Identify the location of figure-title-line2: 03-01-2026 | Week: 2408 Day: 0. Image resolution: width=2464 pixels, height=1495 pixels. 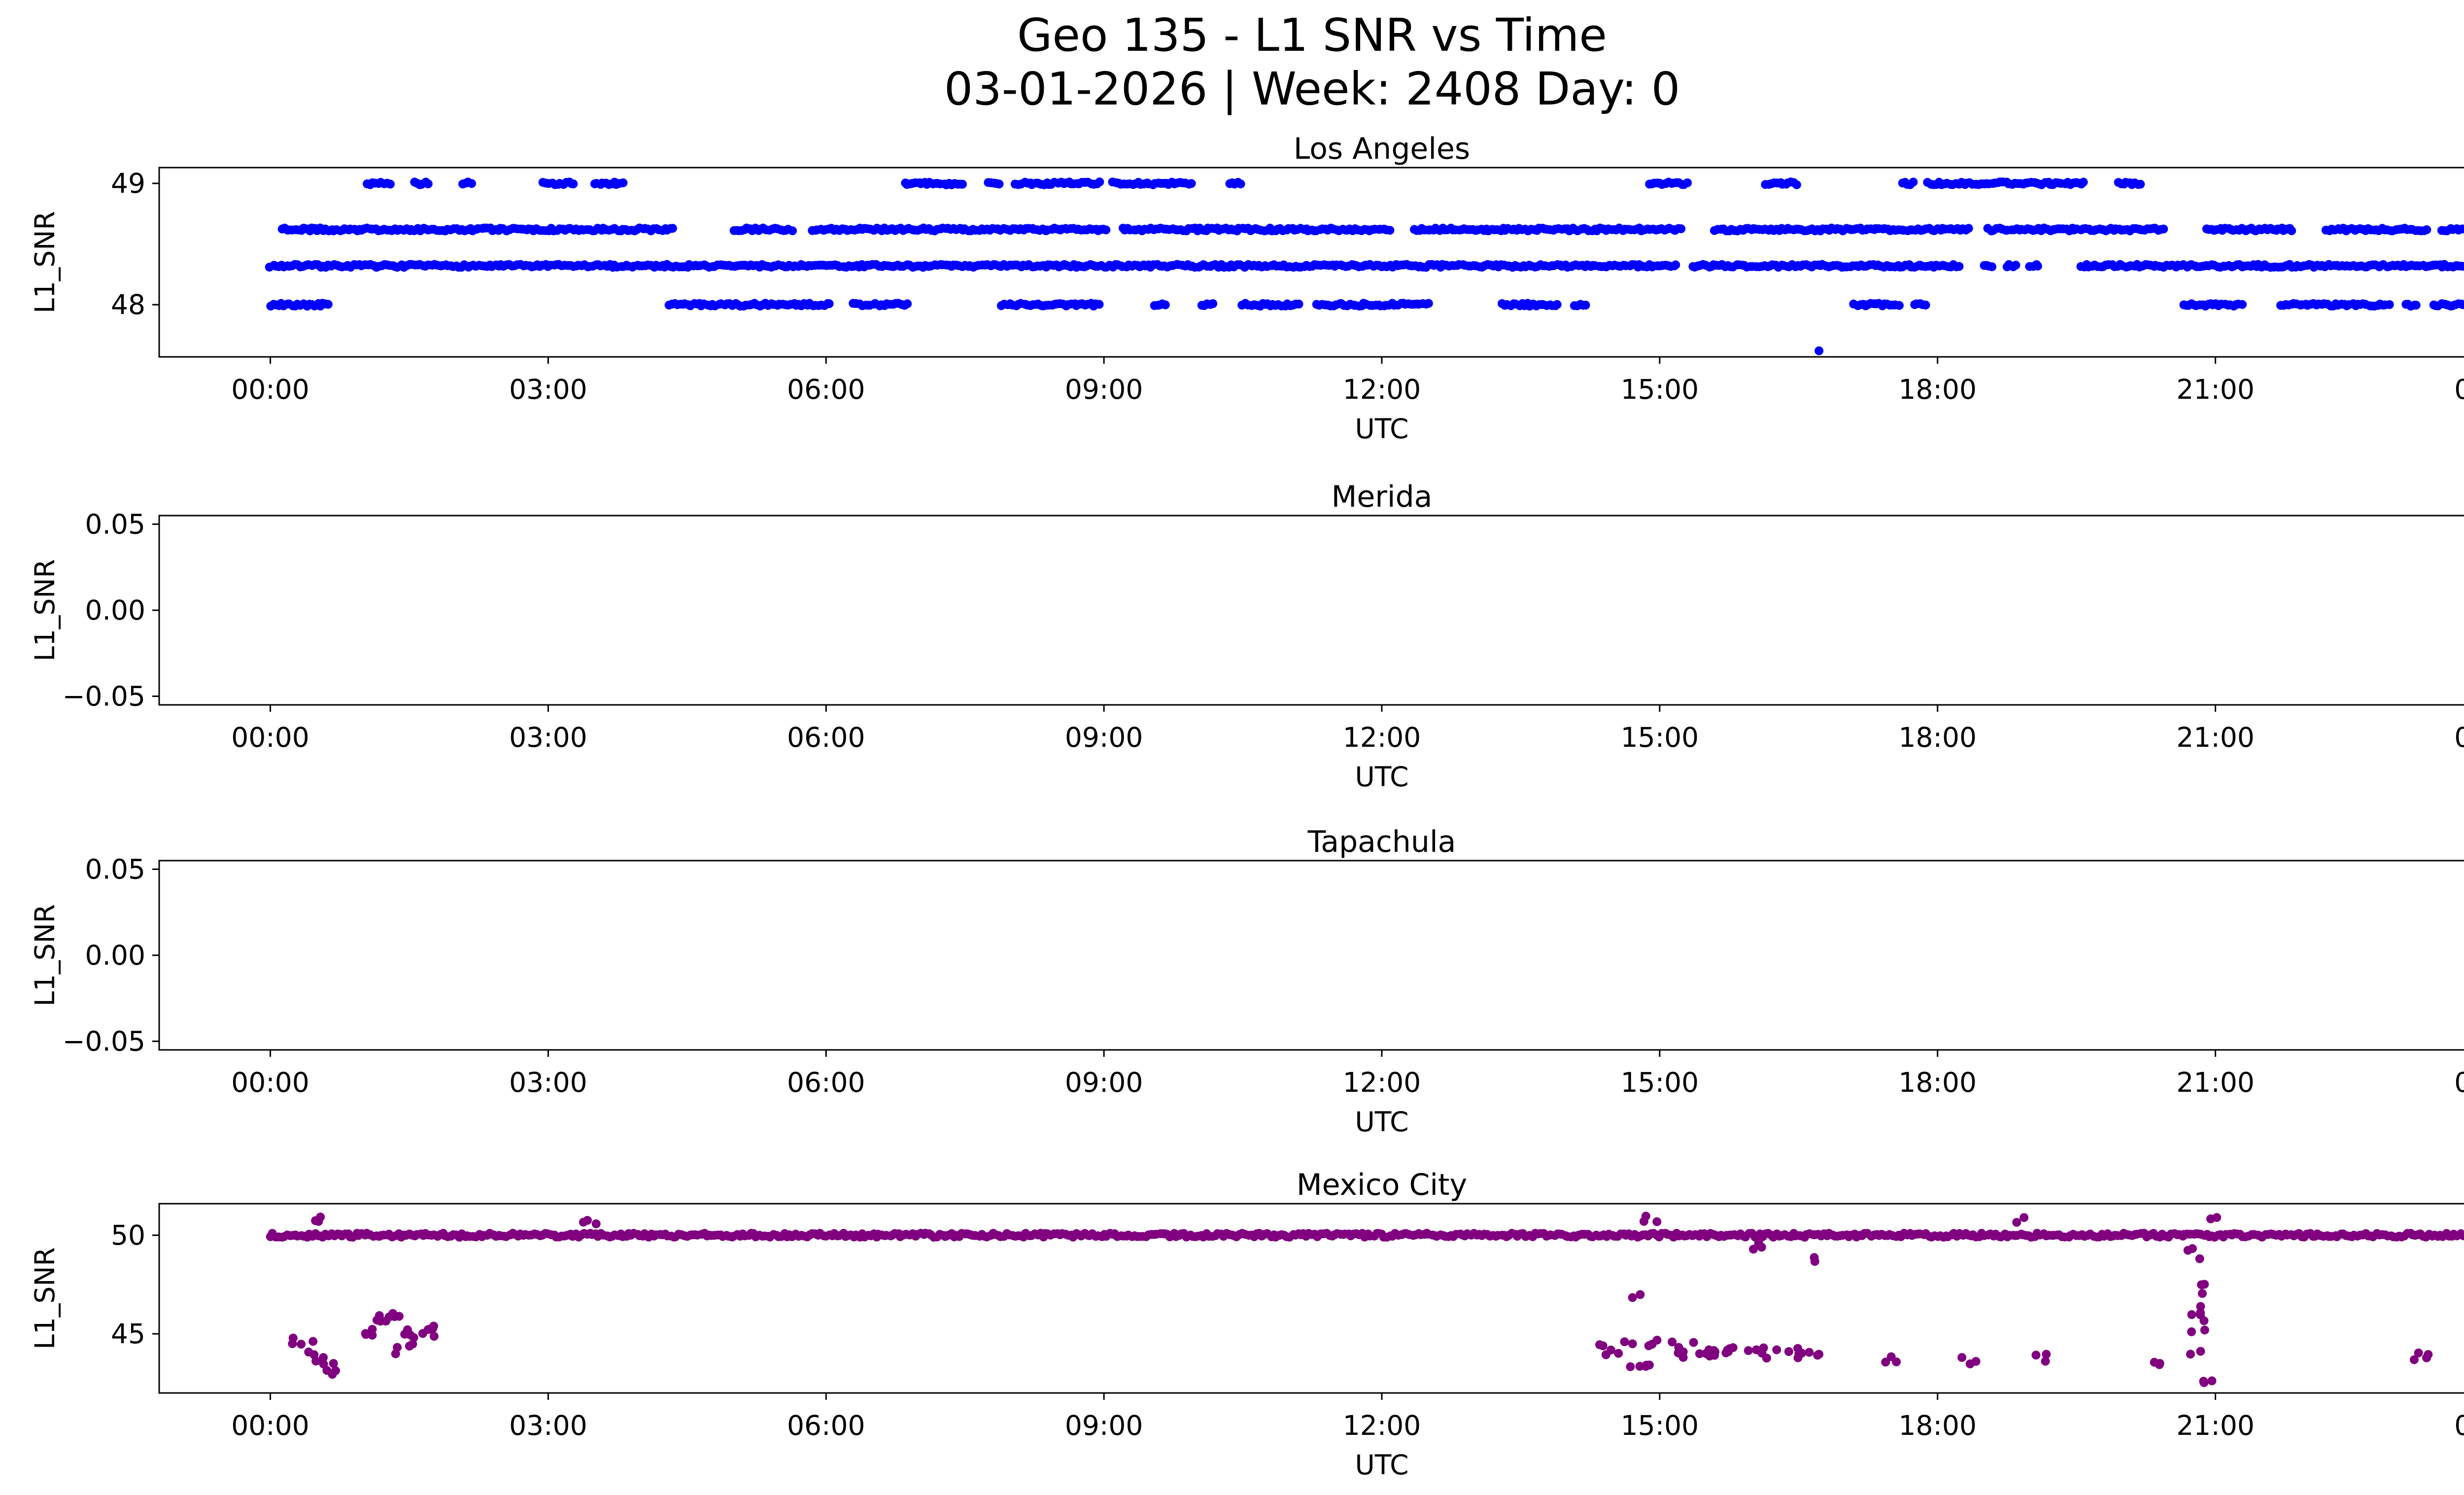
(1312, 88).